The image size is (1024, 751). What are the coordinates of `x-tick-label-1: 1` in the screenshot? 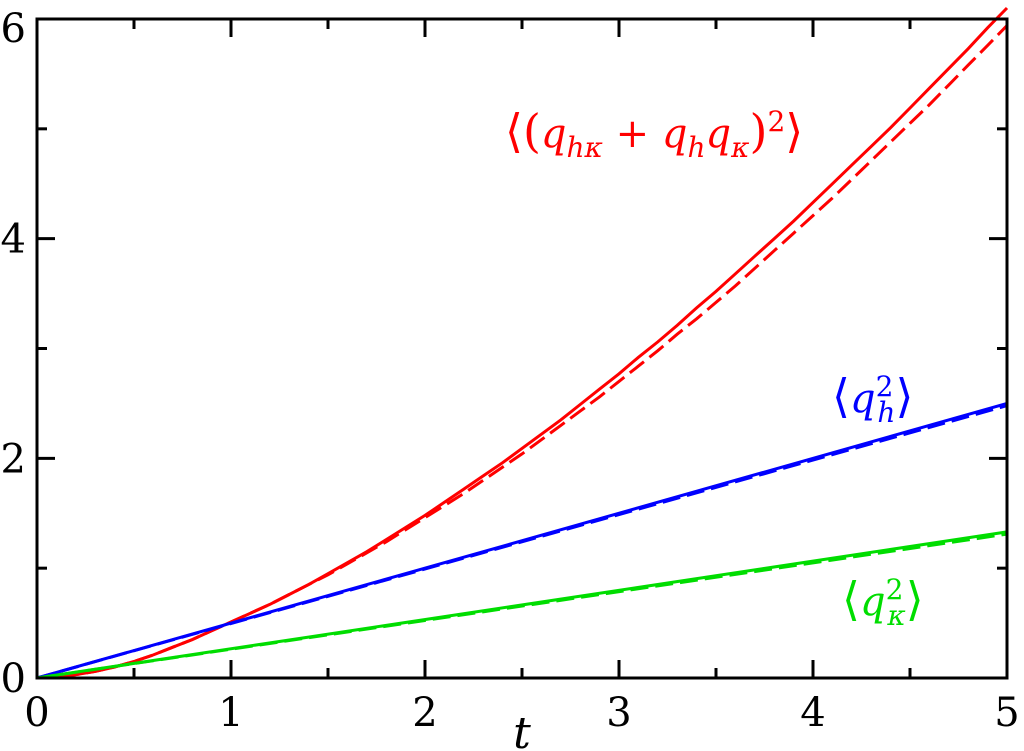 It's located at (230, 713).